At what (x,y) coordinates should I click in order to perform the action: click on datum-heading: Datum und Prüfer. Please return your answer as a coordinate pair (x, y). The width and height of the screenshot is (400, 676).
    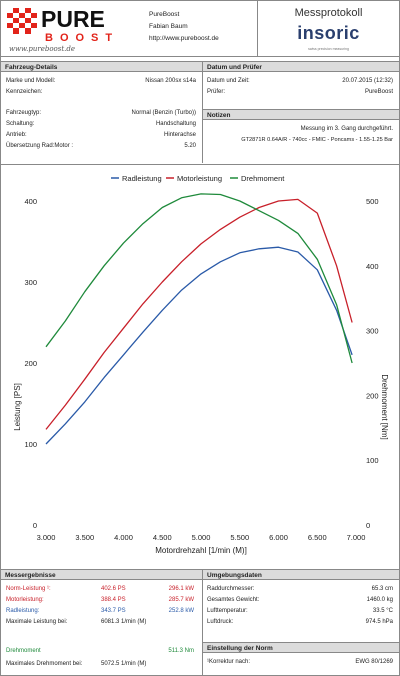
    Looking at the image, I should click on (301, 66).